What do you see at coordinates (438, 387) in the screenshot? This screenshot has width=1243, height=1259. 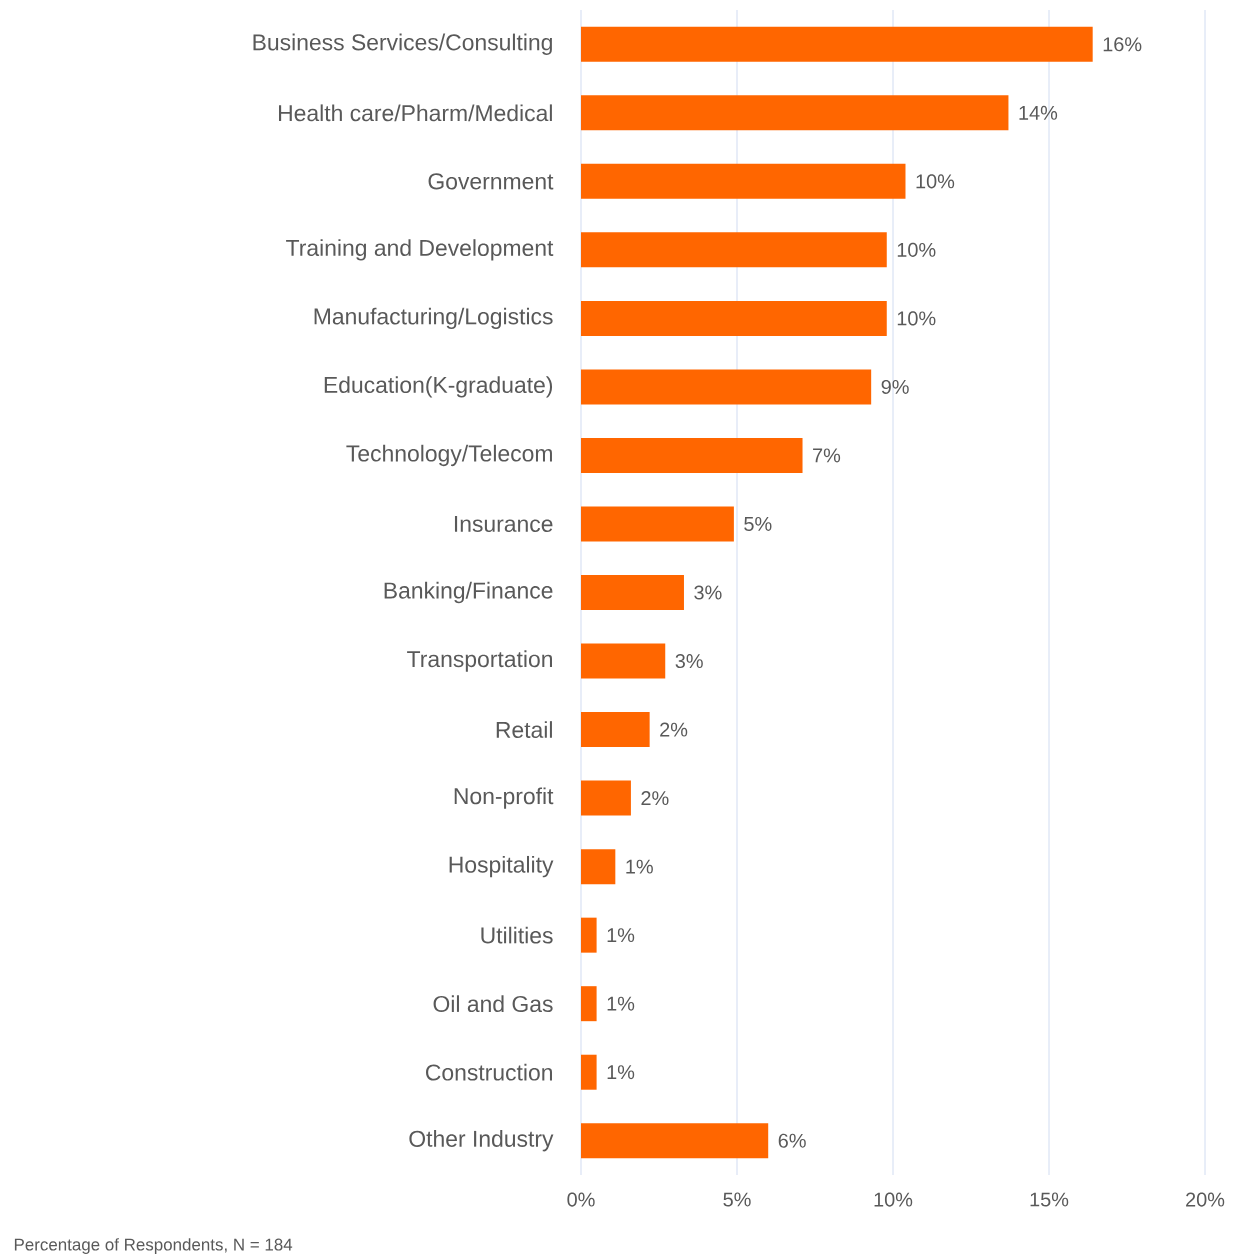 I see `y-tick-label: Education(K-graduate)` at bounding box center [438, 387].